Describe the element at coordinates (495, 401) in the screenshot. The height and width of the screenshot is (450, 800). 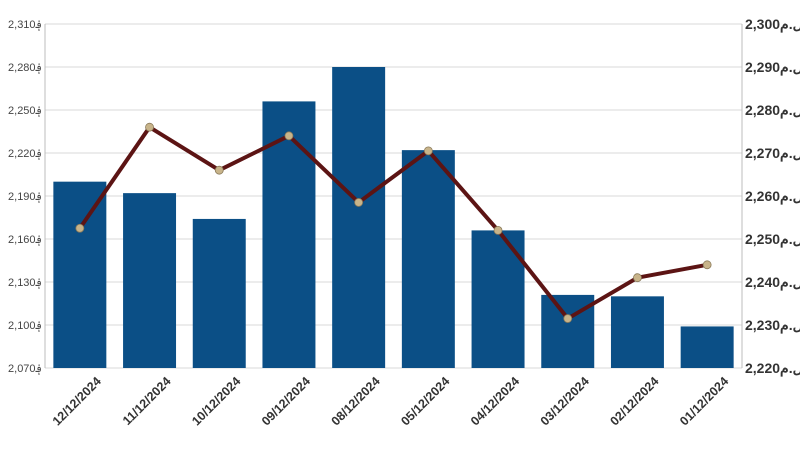
I see `x-tick-label: 04/12/2024` at that location.